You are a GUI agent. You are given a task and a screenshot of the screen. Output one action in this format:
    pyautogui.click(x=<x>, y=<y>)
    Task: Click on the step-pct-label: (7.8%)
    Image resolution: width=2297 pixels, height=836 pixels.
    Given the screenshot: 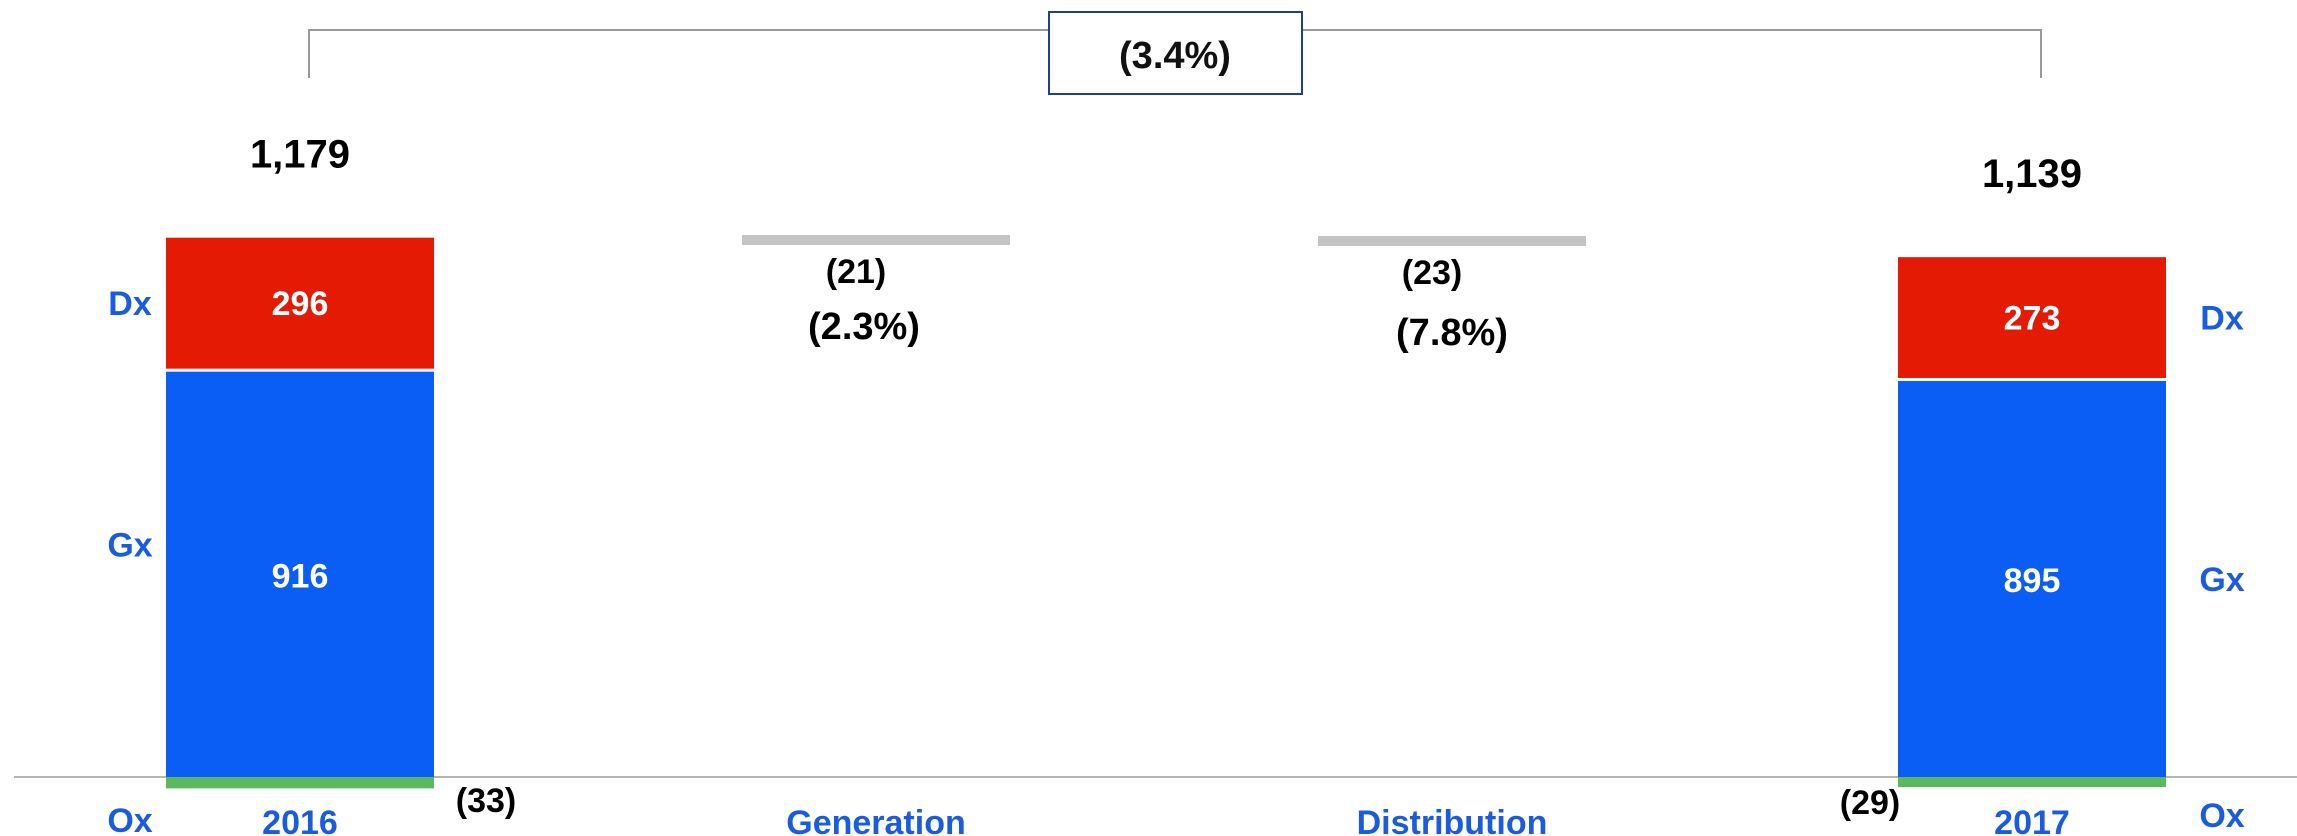 What is the action you would take?
    pyautogui.click(x=1452, y=333)
    